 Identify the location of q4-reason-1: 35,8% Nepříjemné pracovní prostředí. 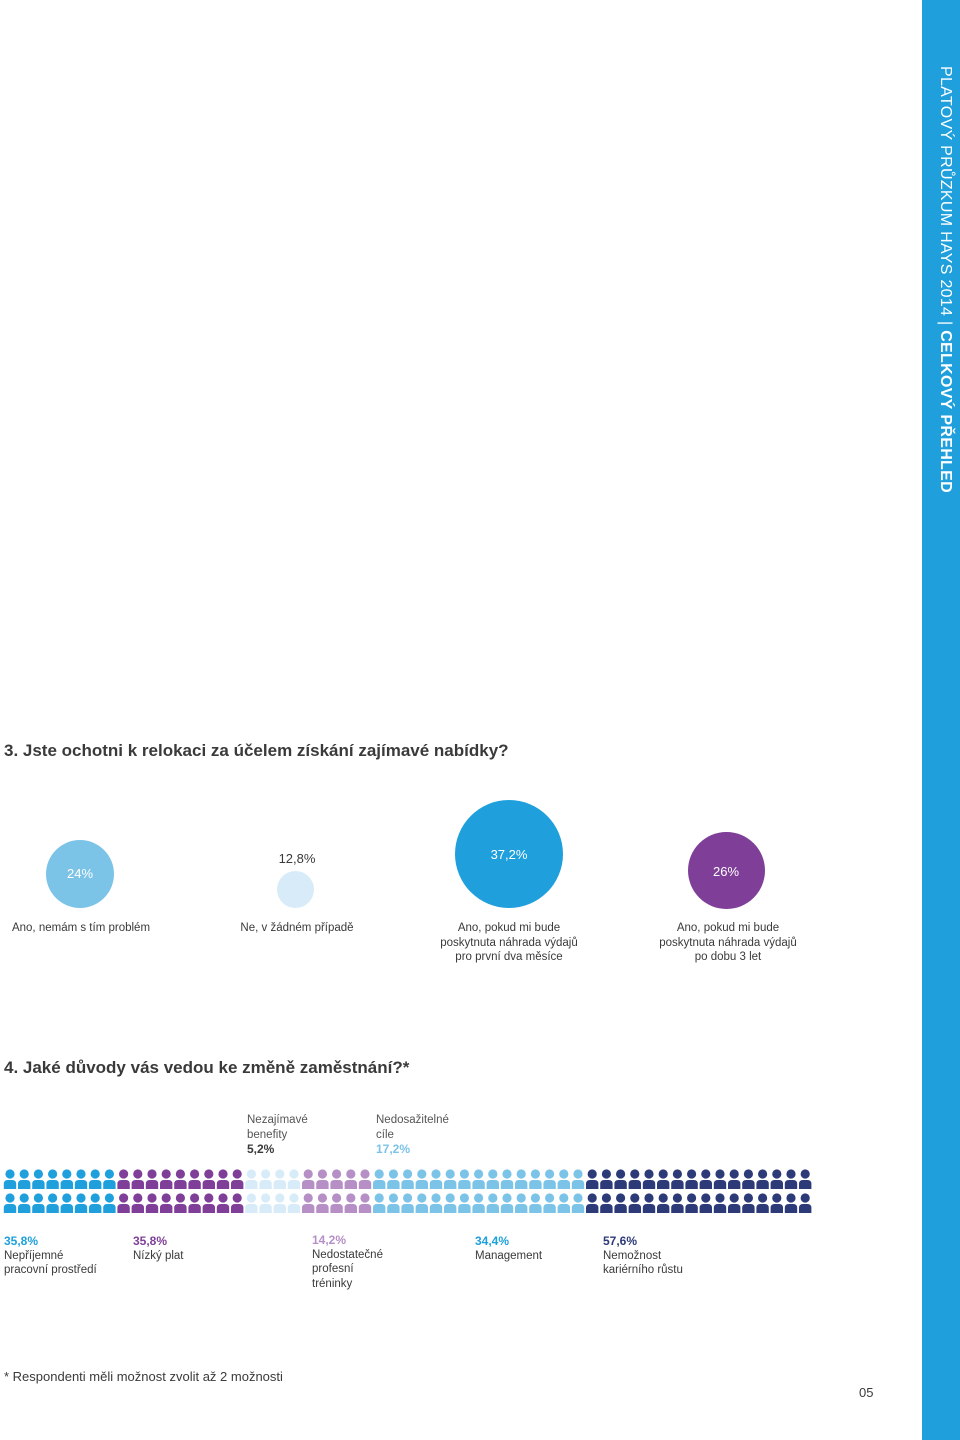
(50, 1256).